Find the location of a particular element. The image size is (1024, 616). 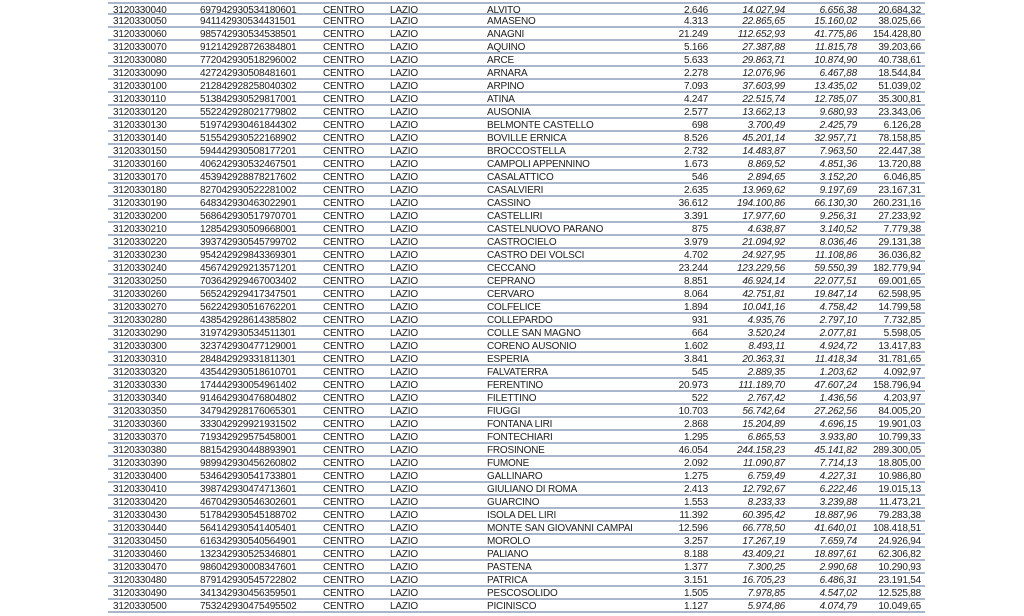

population-cell: 8.188 is located at coordinates (695, 554).